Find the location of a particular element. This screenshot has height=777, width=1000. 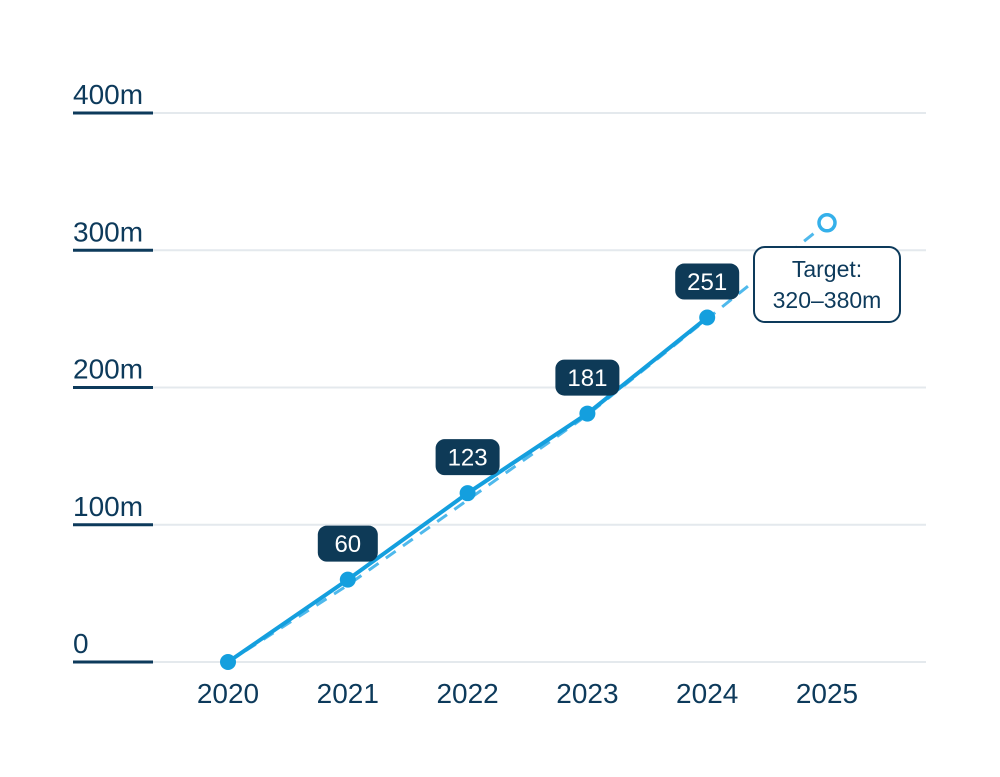

target-point-marker is located at coordinates (827, 223).